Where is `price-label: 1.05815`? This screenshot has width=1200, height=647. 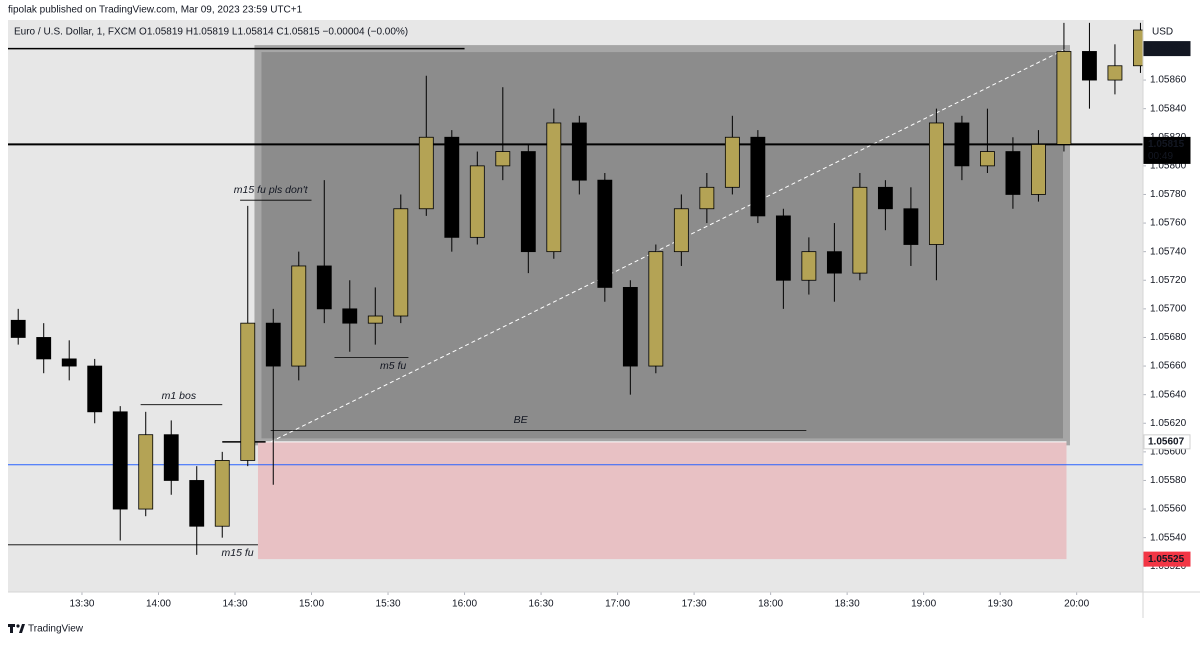
price-label: 1.05815 is located at coordinates (1166, 144).